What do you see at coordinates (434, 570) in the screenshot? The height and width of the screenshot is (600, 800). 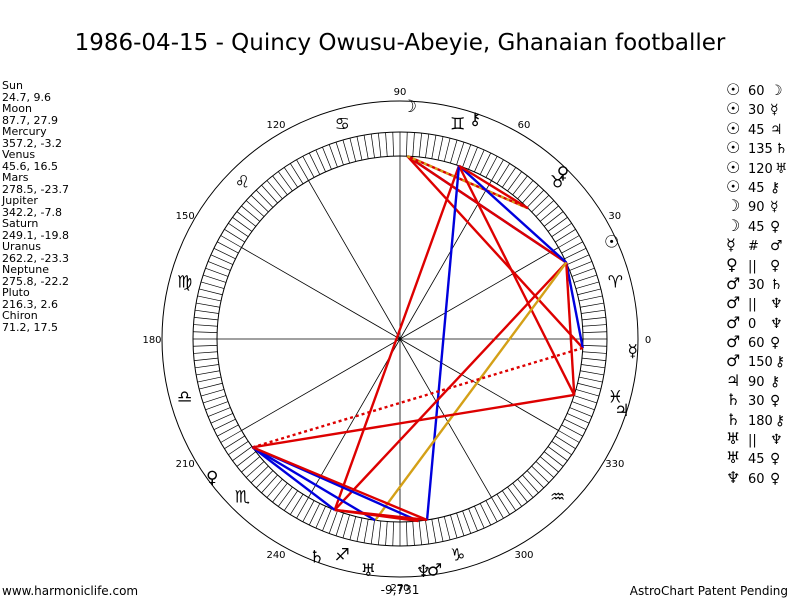 I see `planet-glyph: ♂` at bounding box center [434, 570].